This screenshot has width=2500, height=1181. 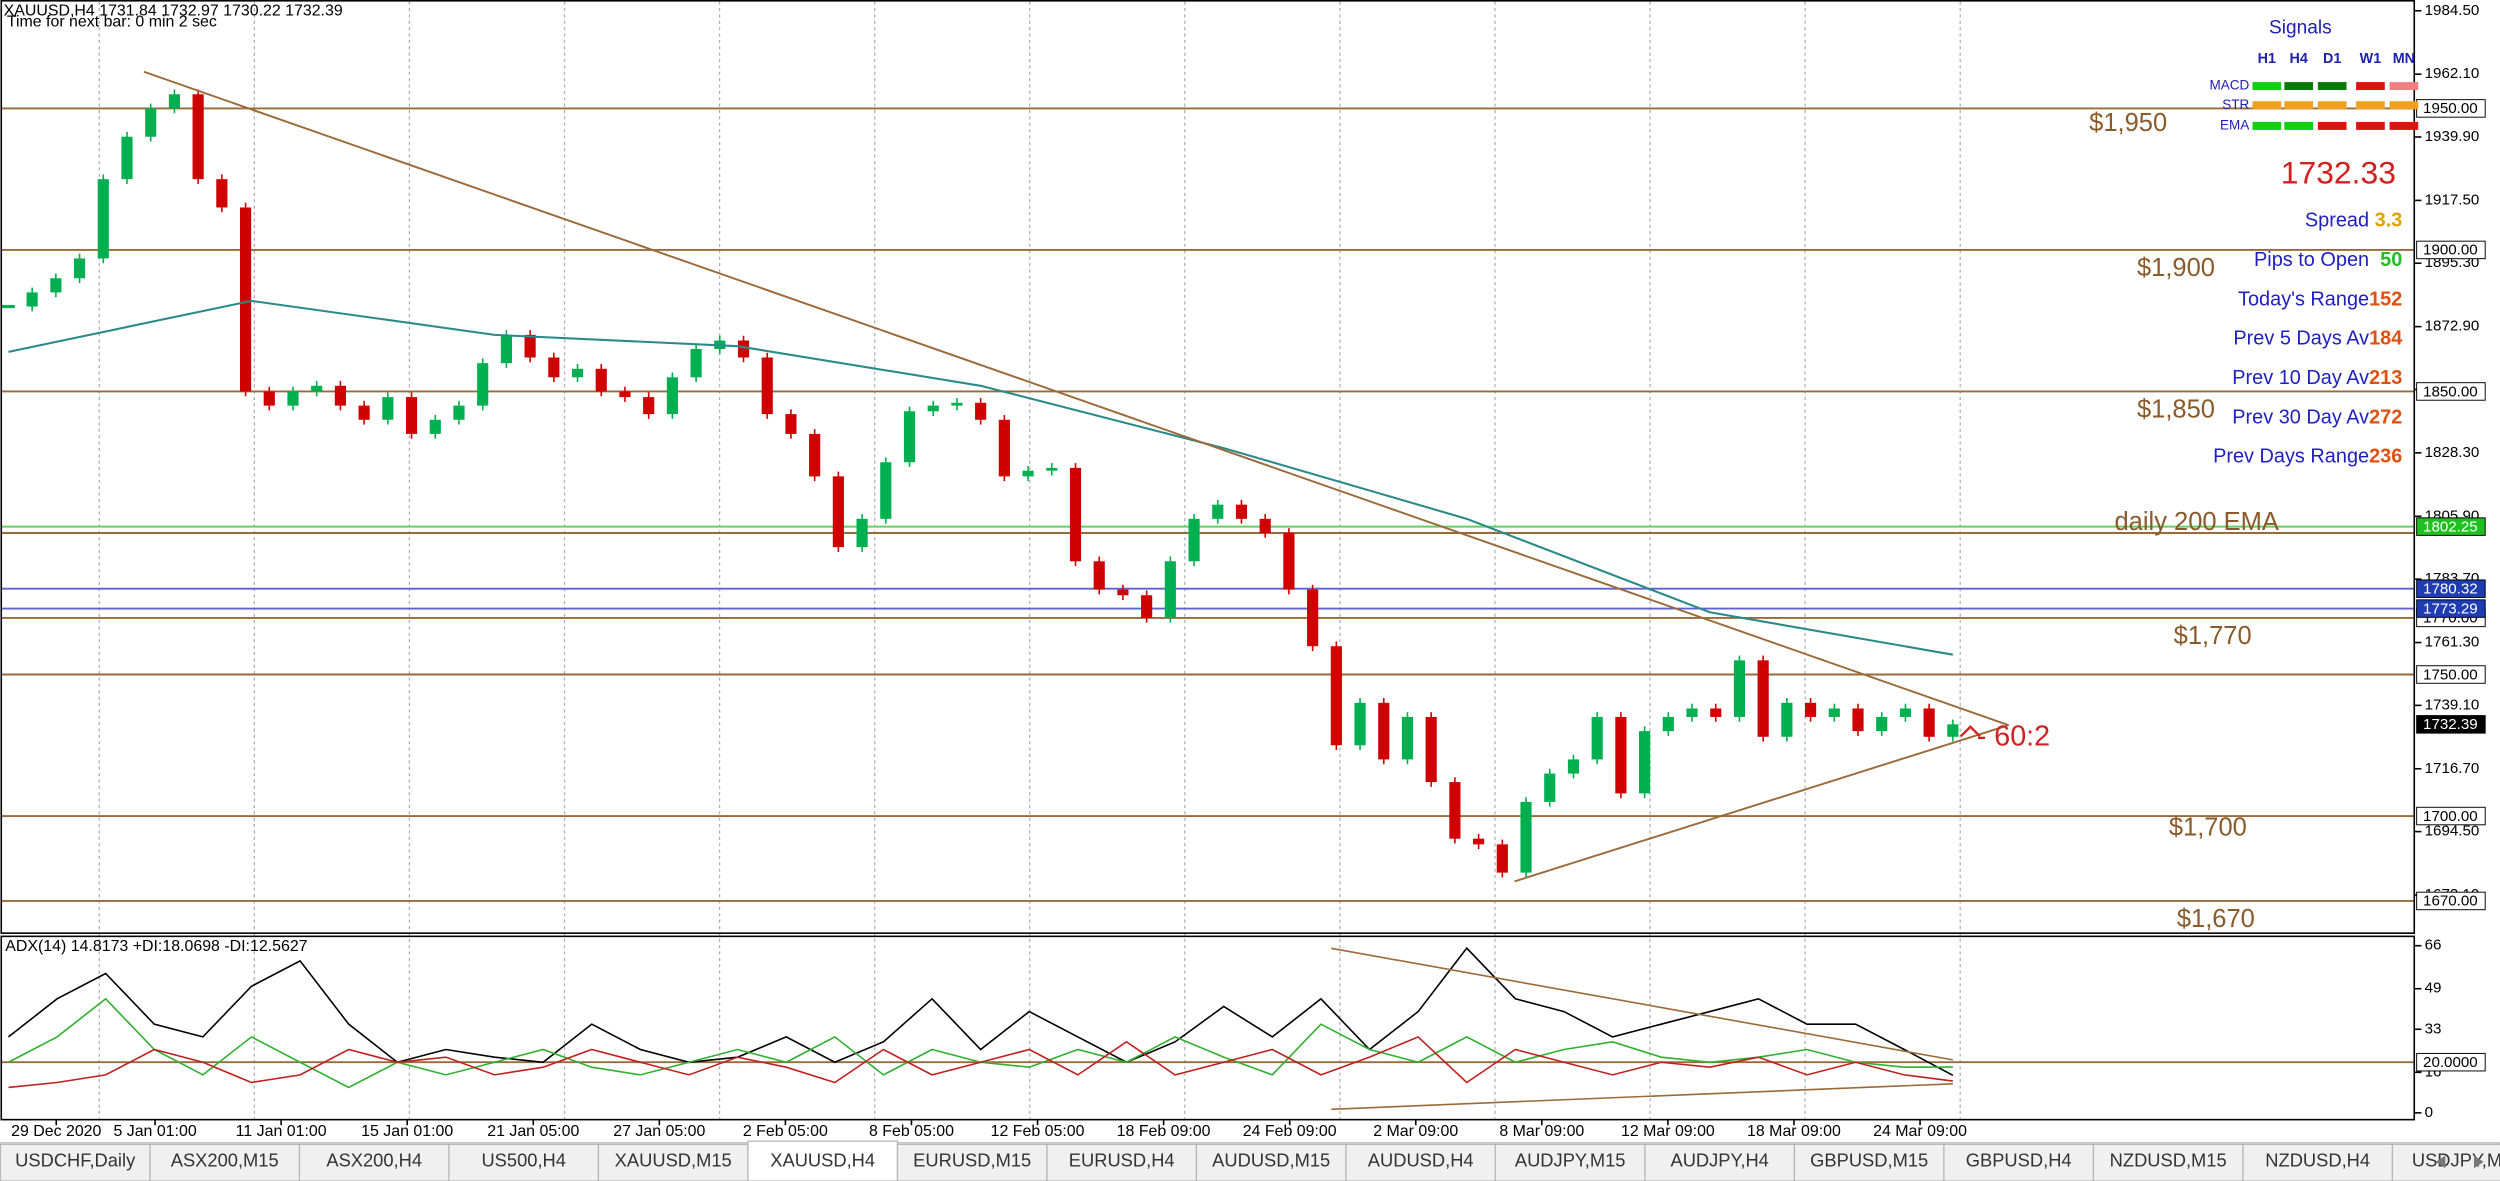 I want to click on tab-label: AUDJPY,H4, so click(x=1719, y=1160).